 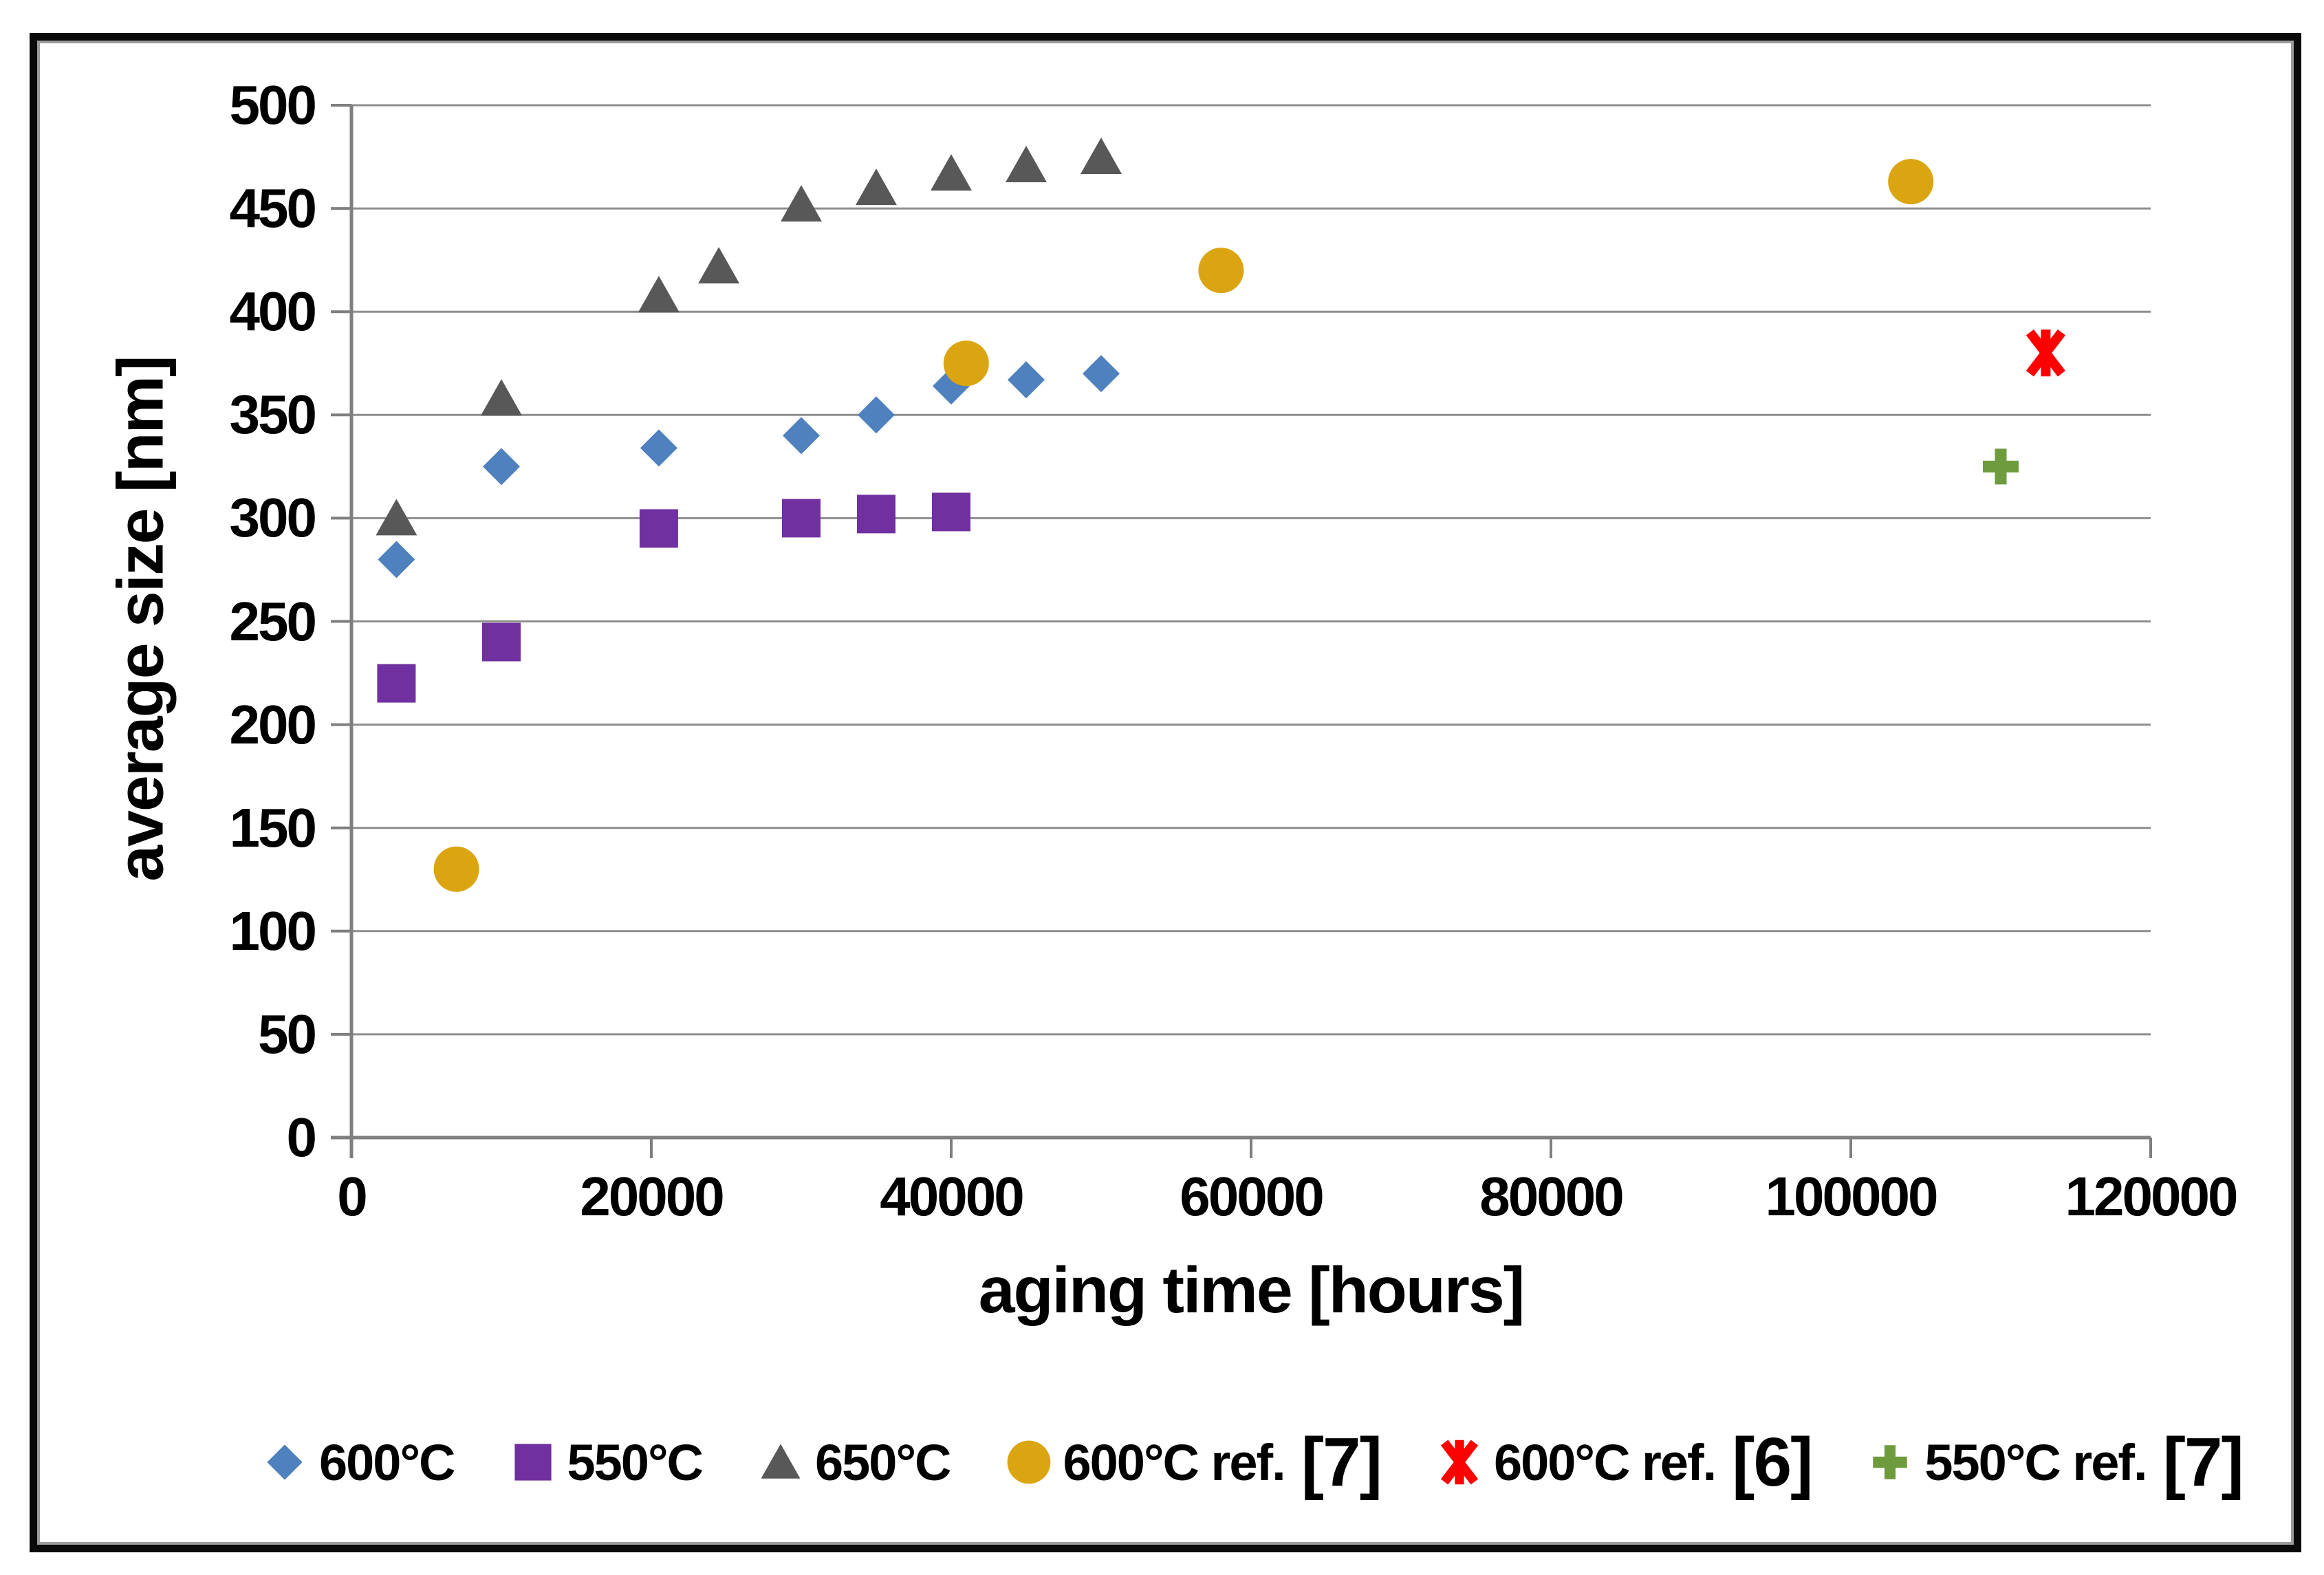 I want to click on legend-label: 650°C, so click(x=883, y=1462).